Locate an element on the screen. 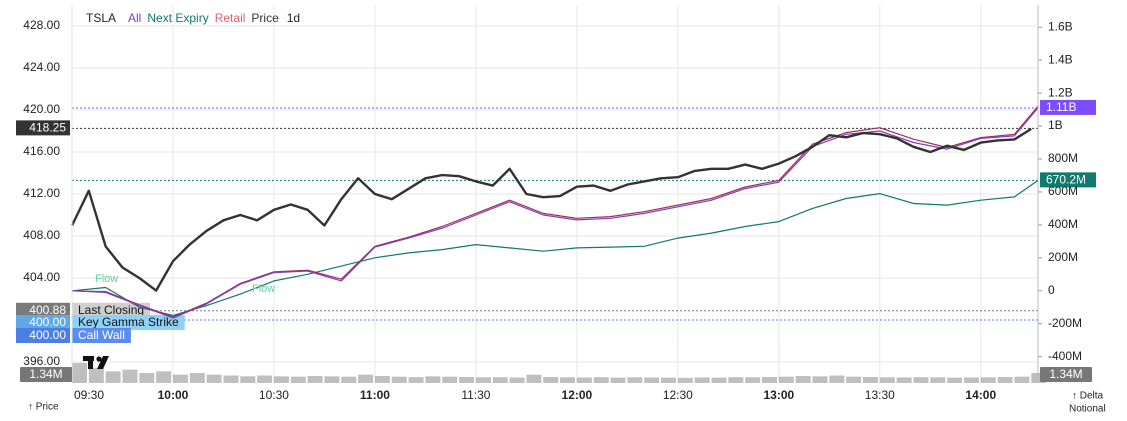 The height and width of the screenshot is (421, 1127). y-tick-label: 396.00 is located at coordinates (41, 361).